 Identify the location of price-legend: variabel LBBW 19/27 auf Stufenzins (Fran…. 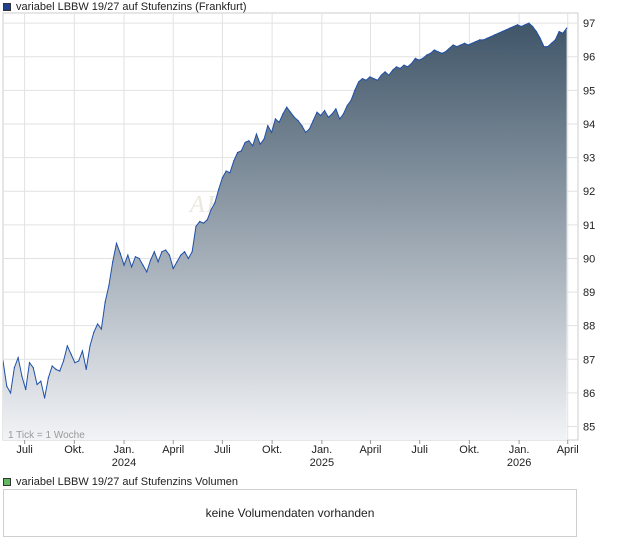
(125, 7).